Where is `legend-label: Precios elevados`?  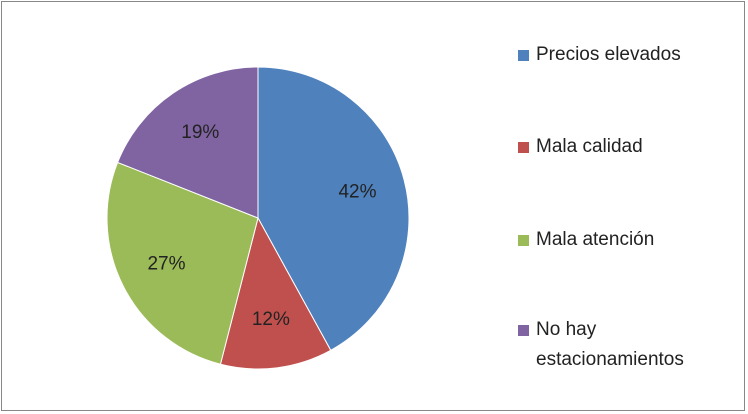
legend-label: Precios elevados is located at coordinates (608, 54).